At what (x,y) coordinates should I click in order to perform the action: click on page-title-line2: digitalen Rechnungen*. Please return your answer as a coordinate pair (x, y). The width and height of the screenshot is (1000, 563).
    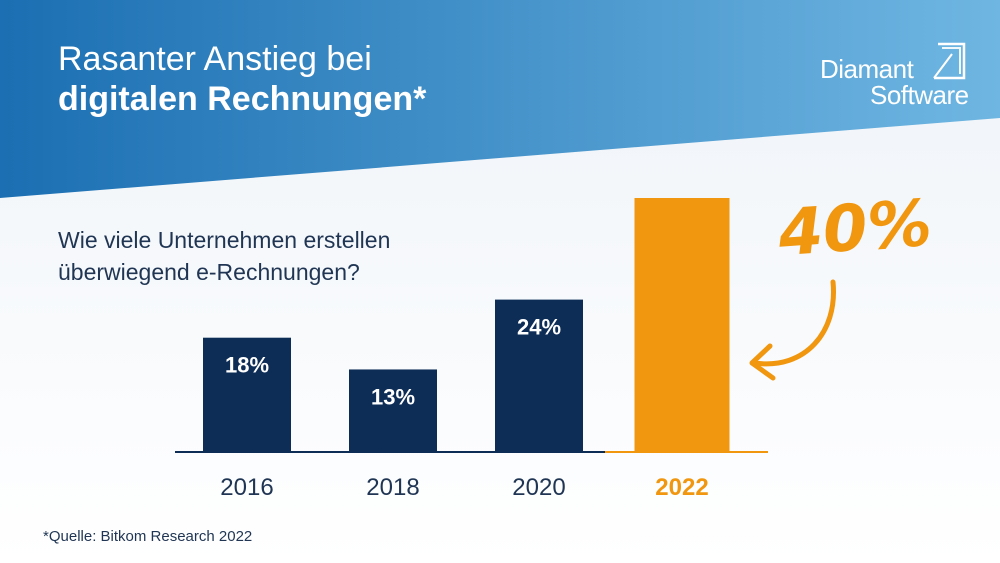
    Looking at the image, I should click on (242, 99).